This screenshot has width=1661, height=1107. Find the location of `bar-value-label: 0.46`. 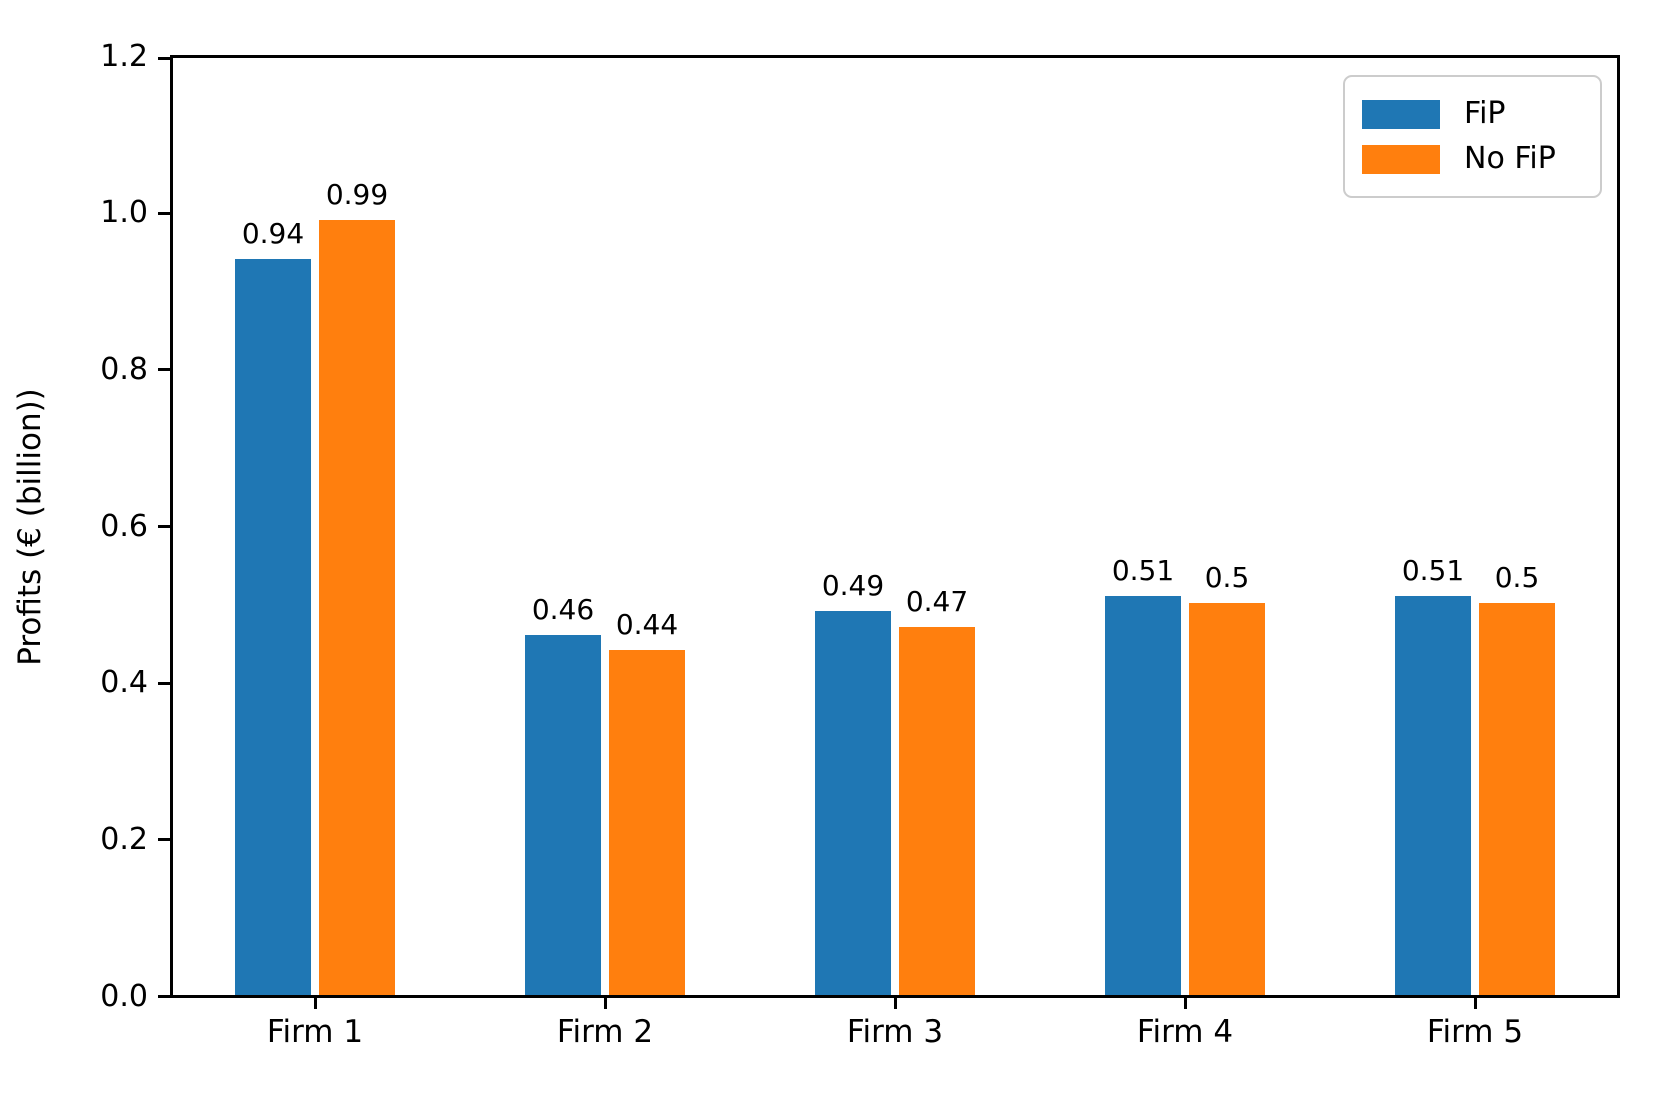

bar-value-label: 0.46 is located at coordinates (563, 609).